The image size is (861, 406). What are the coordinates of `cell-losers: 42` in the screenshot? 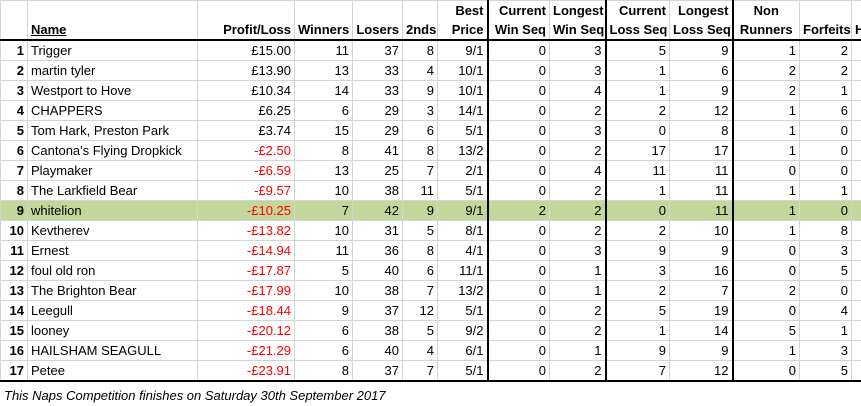 It's located at (377, 210).